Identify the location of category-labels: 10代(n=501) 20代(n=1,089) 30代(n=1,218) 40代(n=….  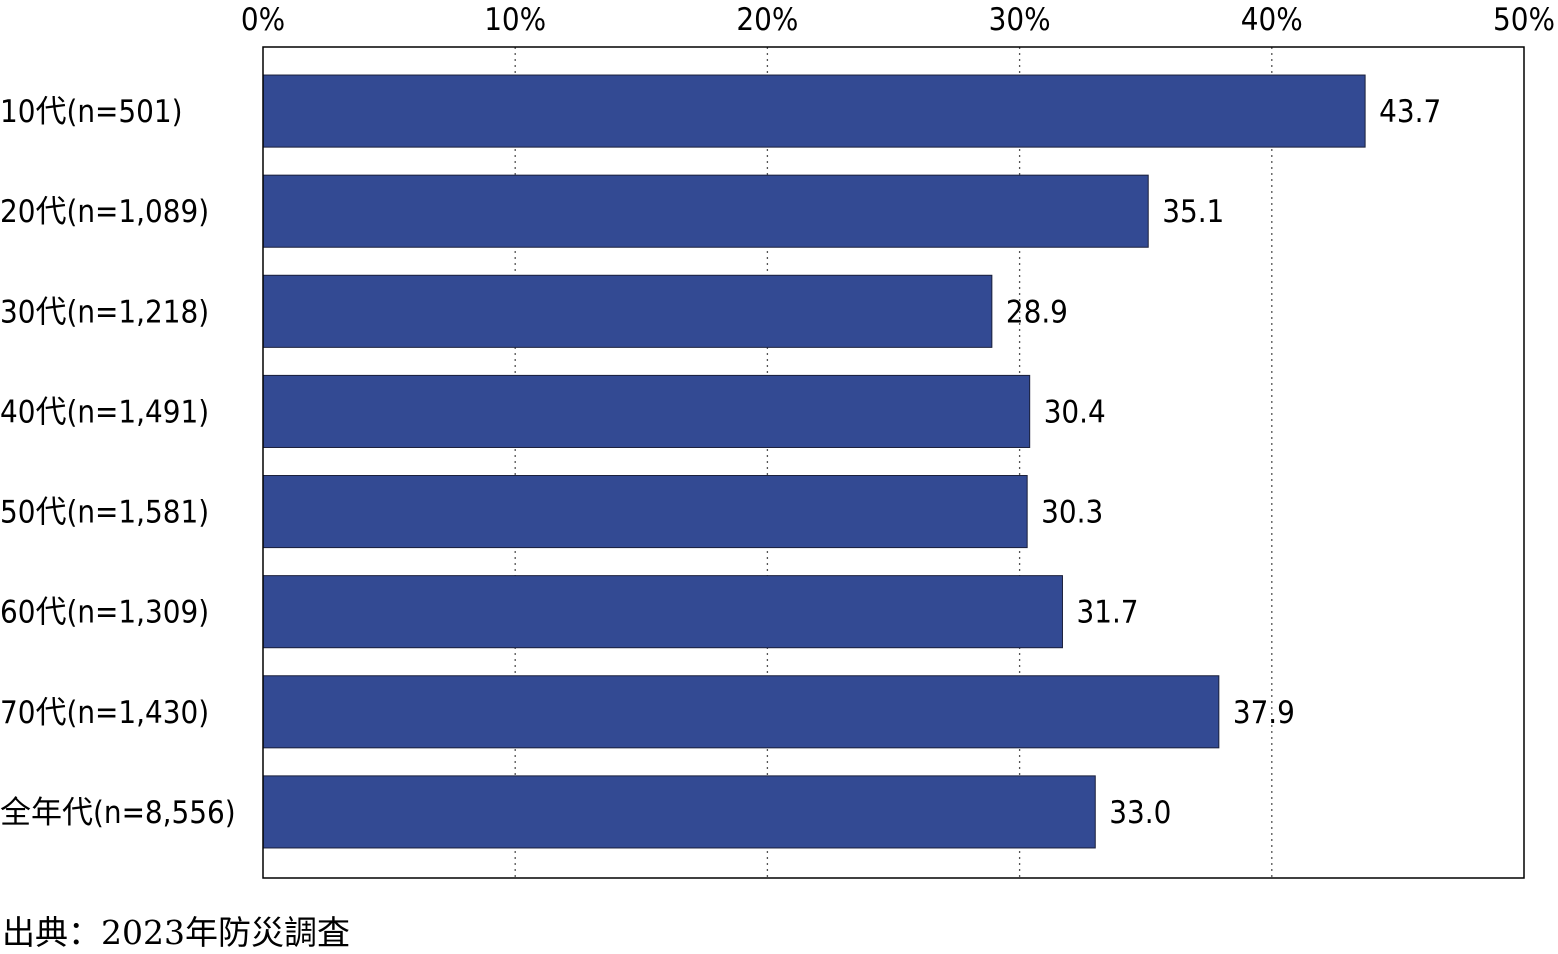
(118, 462).